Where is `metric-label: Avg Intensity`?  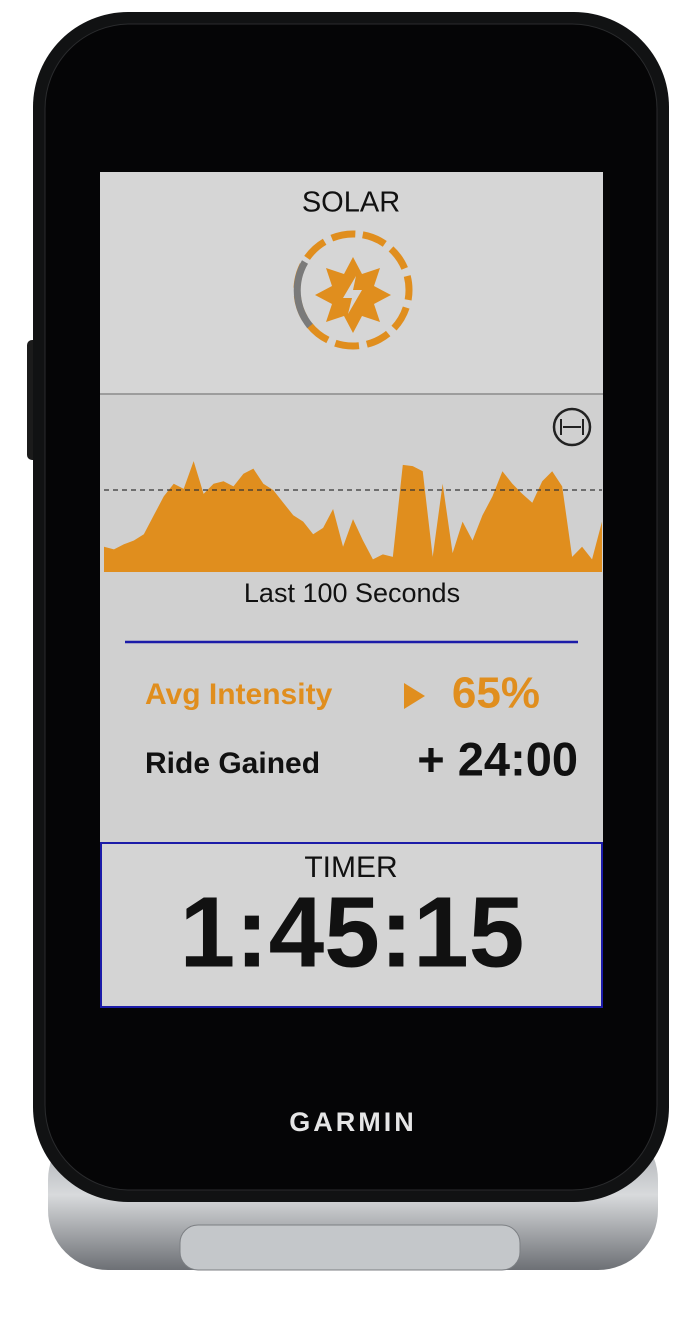
metric-label: Avg Intensity is located at coordinates (239, 694).